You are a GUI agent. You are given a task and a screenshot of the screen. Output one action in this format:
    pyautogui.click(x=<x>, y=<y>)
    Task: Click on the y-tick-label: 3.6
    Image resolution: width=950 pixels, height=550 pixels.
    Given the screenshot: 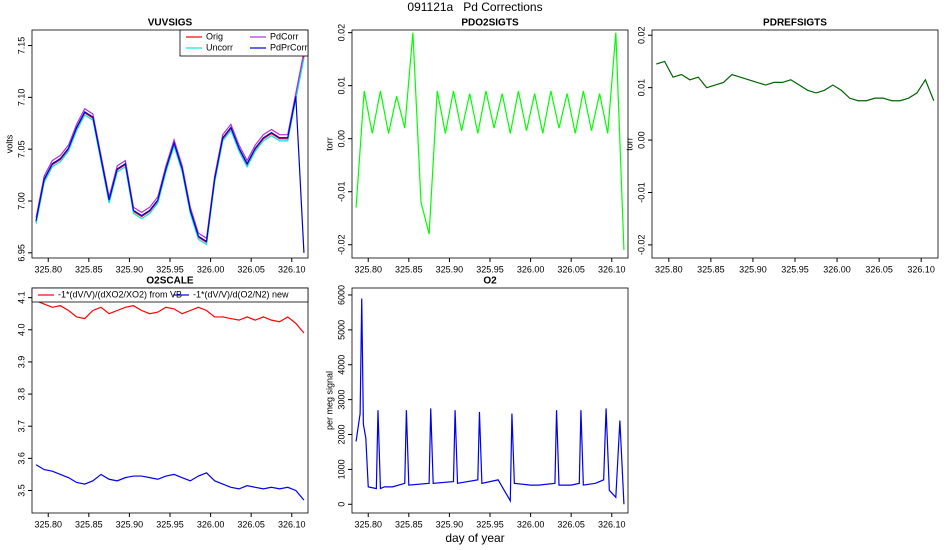 What is the action you would take?
    pyautogui.click(x=21, y=458)
    